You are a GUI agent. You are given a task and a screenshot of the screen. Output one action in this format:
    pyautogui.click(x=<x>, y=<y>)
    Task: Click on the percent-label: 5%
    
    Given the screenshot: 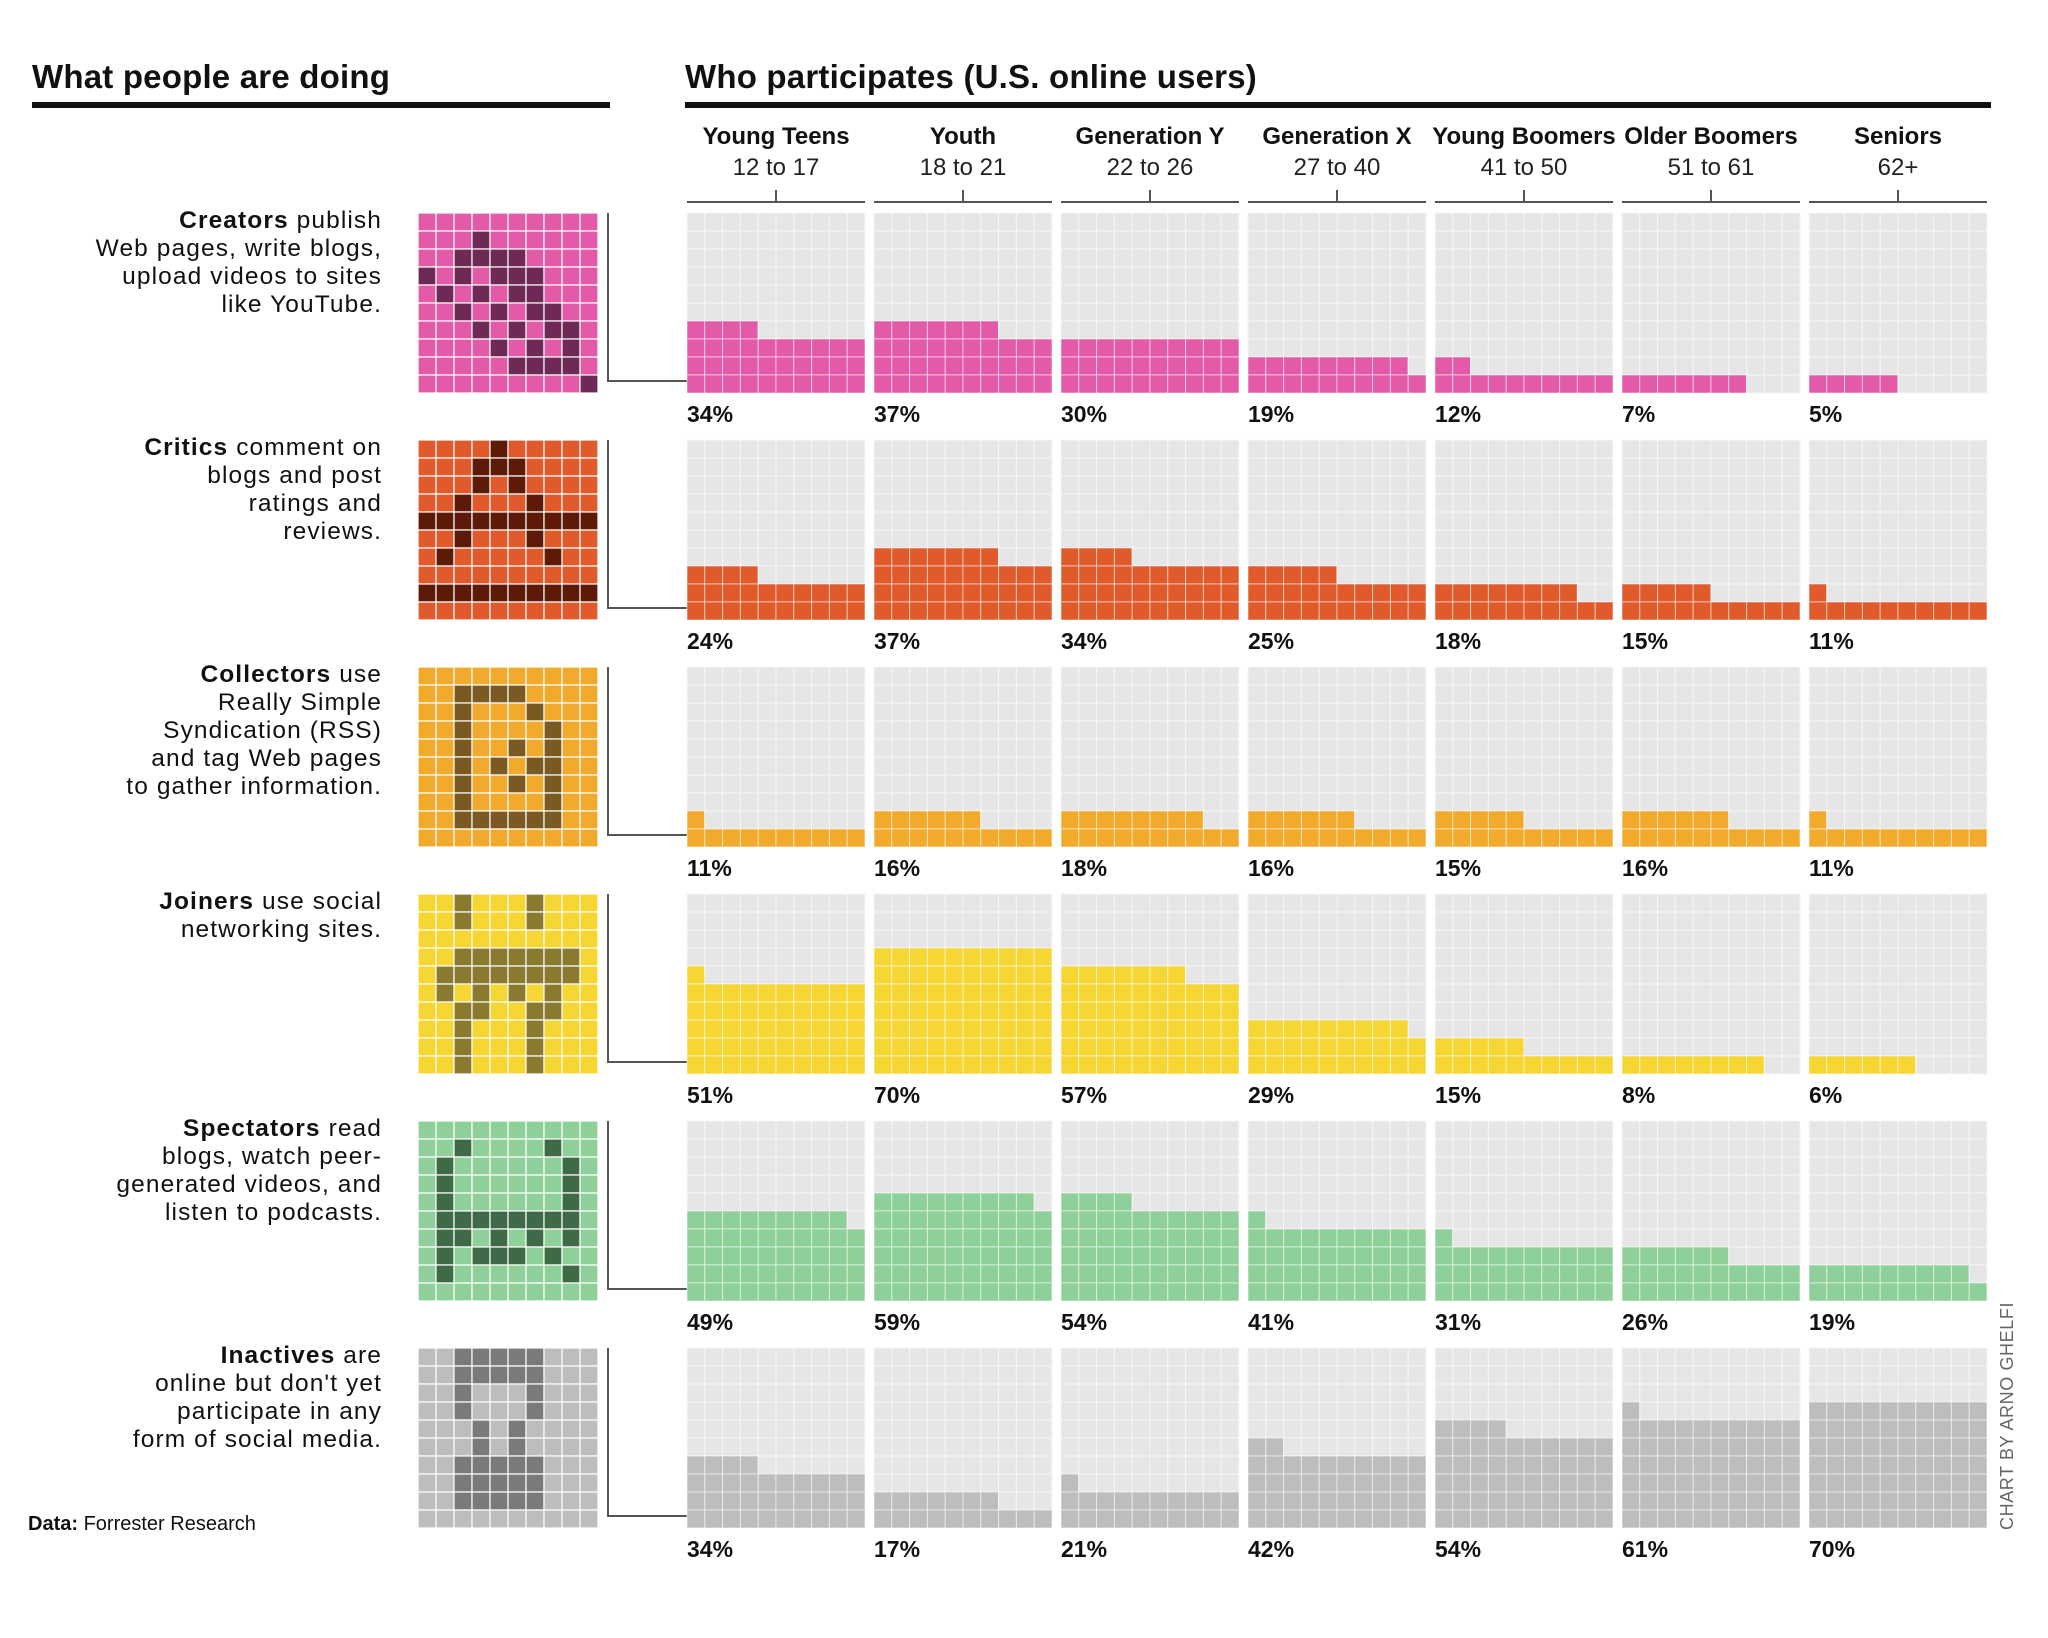 What is the action you would take?
    pyautogui.click(x=1826, y=414)
    